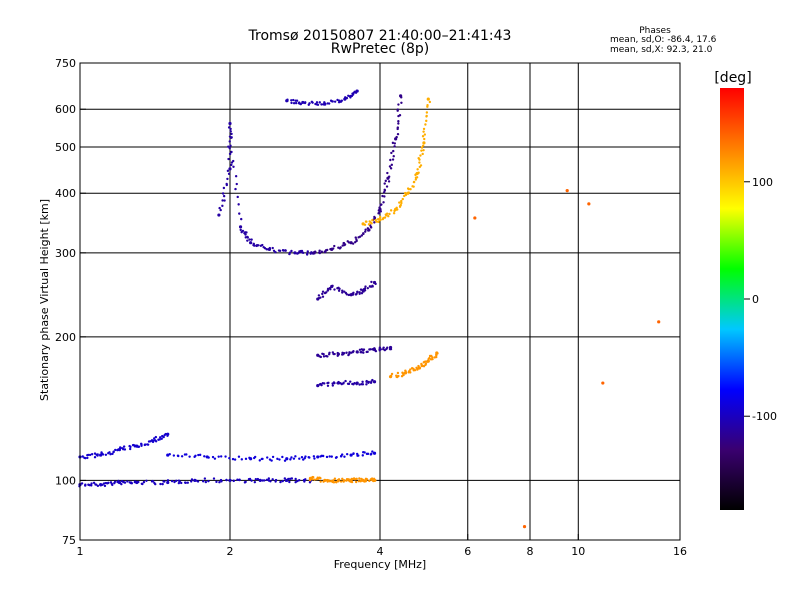  Describe the element at coordinates (732, 78) in the screenshot. I see `colorbar-label: [deg]` at that location.